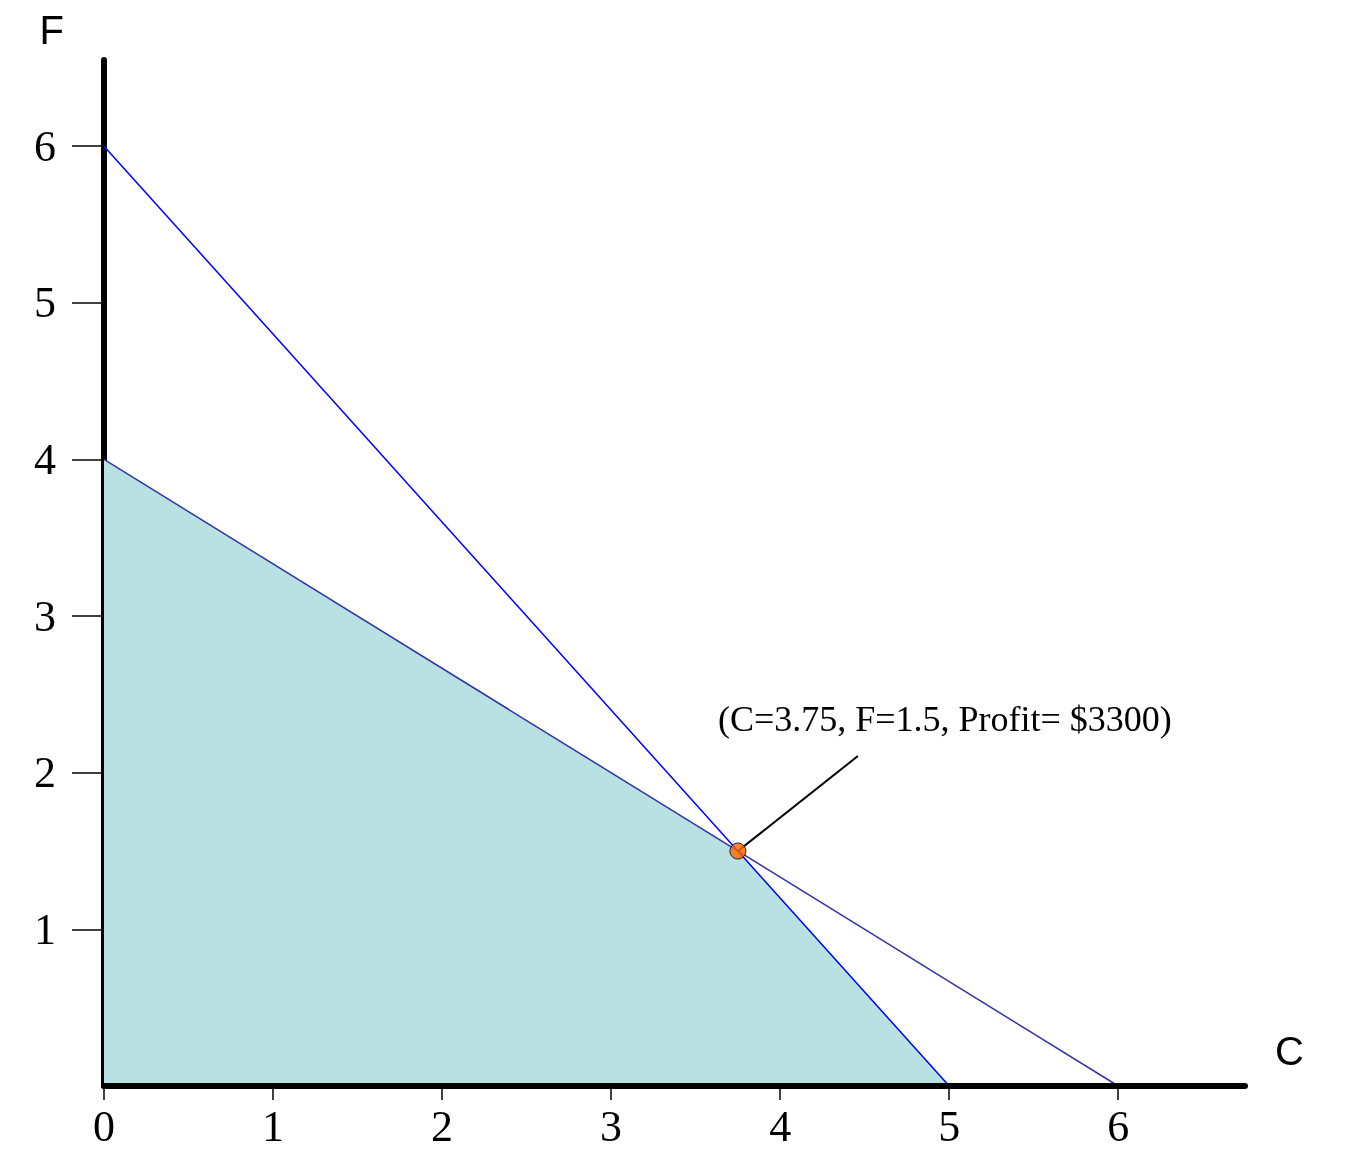 The height and width of the screenshot is (1172, 1351). What do you see at coordinates (45, 616) in the screenshot?
I see `y-tick-label: 3` at bounding box center [45, 616].